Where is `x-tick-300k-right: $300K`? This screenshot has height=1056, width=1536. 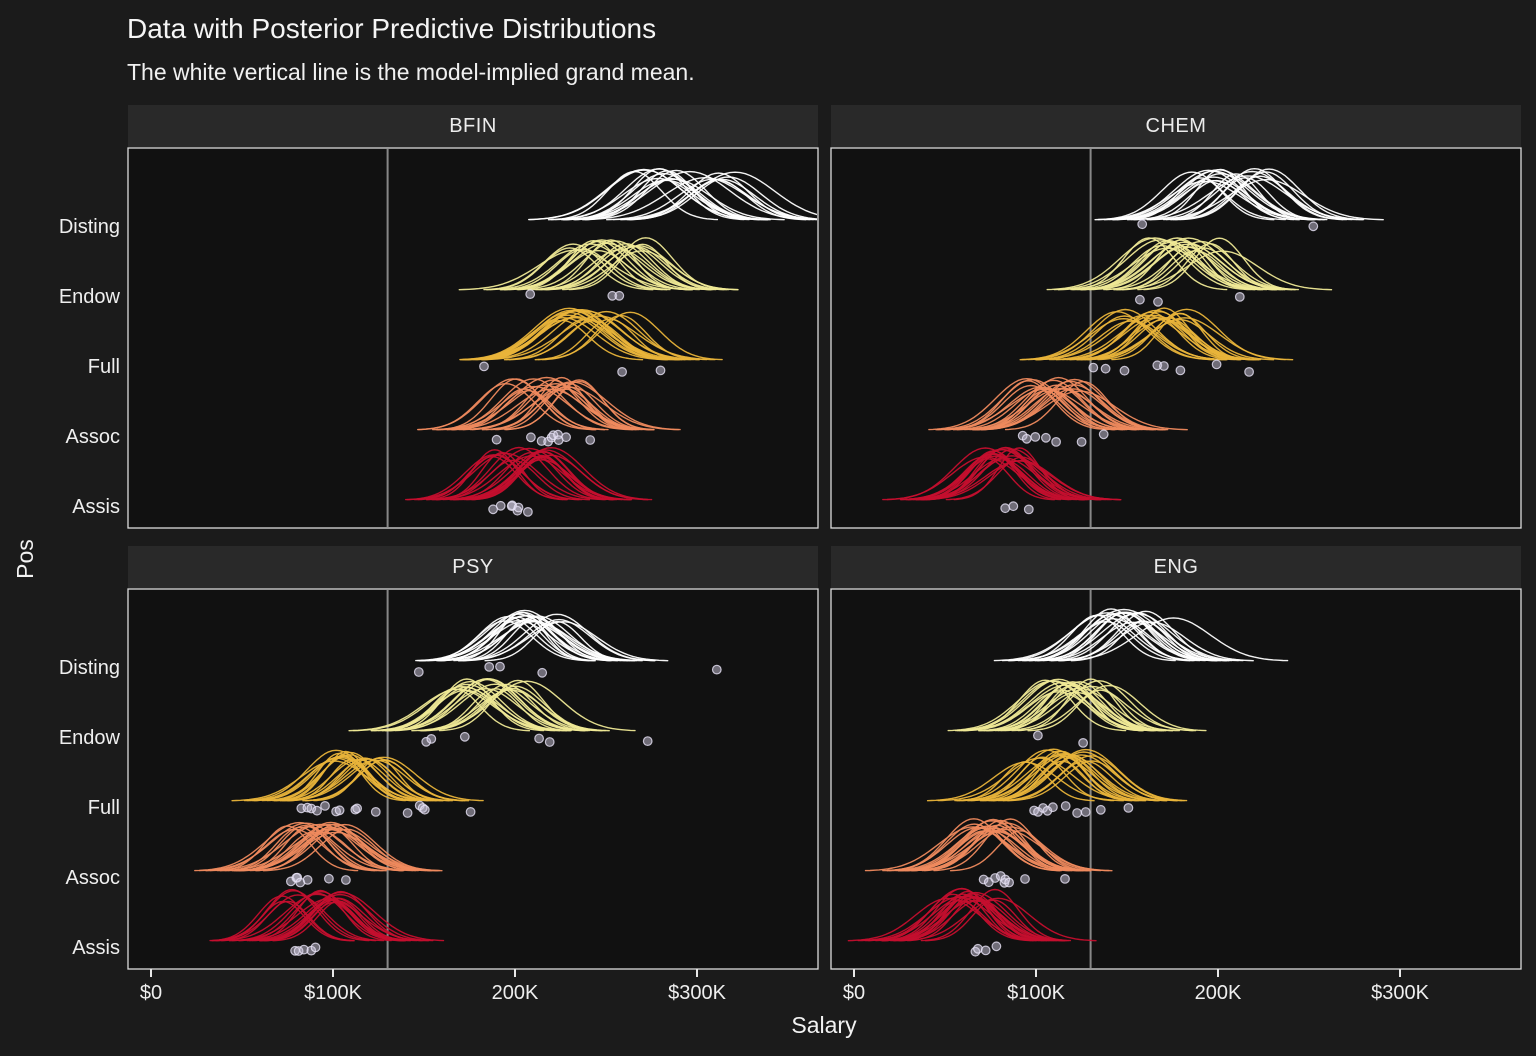 x-tick-300k-right: $300K is located at coordinates (1400, 993).